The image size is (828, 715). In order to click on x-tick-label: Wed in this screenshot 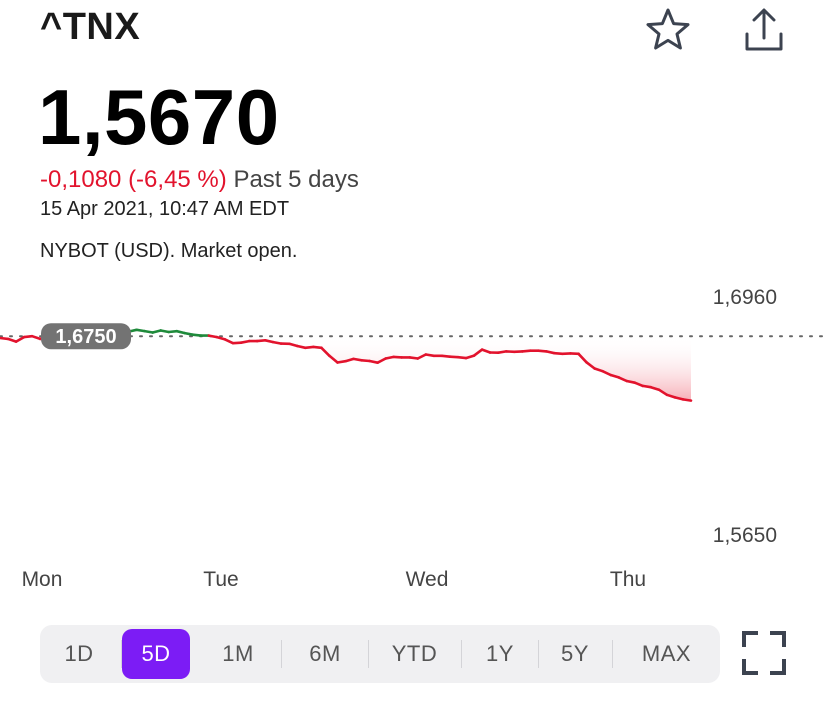, I will do `click(427, 579)`.